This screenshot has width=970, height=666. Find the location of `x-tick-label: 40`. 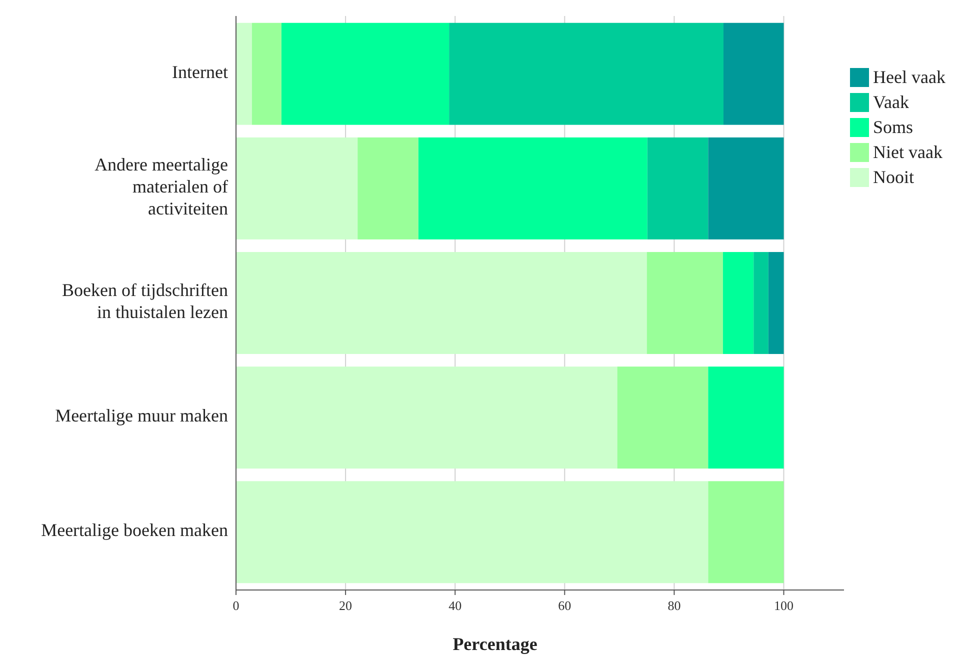

x-tick-label: 40 is located at coordinates (455, 605).